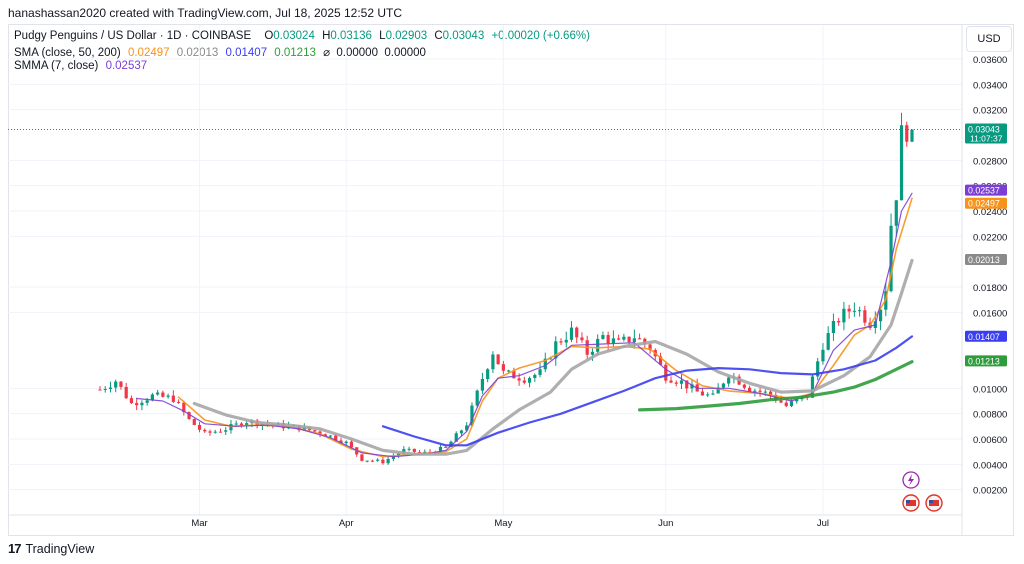 The height and width of the screenshot is (564, 1024). I want to click on legend-smma: SMMA (7, close) 0.02537, so click(82, 66).